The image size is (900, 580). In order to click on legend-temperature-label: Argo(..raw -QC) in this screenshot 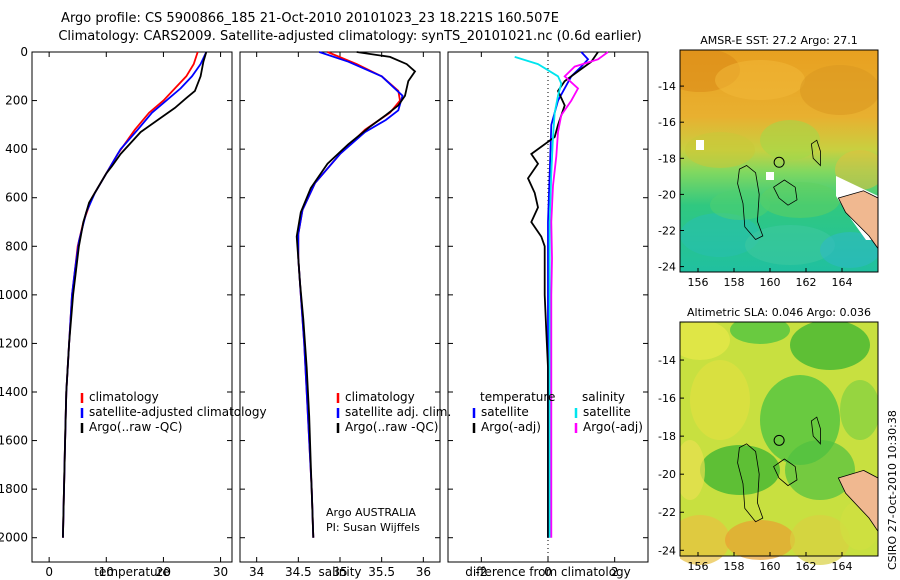, I will do `click(135, 427)`.